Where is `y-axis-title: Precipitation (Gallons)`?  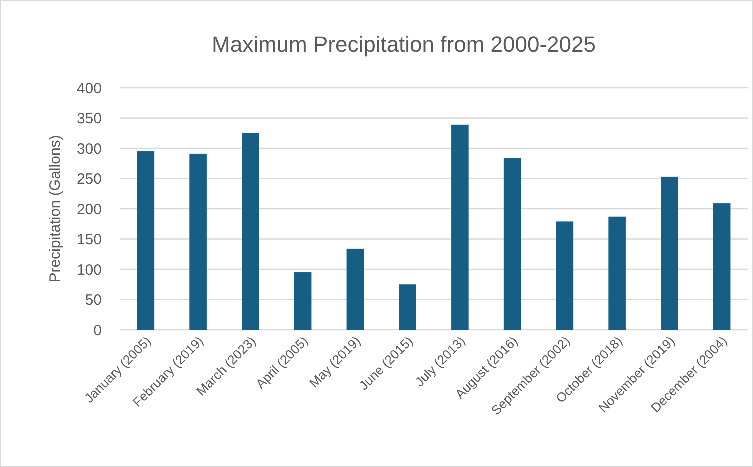 y-axis-title: Precipitation (Gallons) is located at coordinates (55, 209).